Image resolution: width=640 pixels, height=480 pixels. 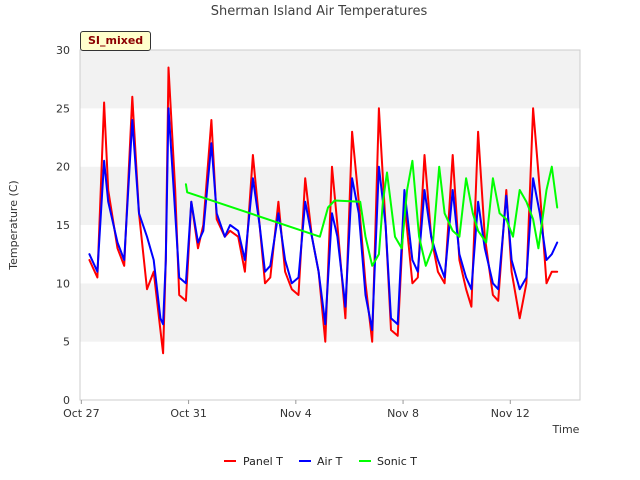 I want to click on y-tick-label: 15, so click(x=63, y=225).